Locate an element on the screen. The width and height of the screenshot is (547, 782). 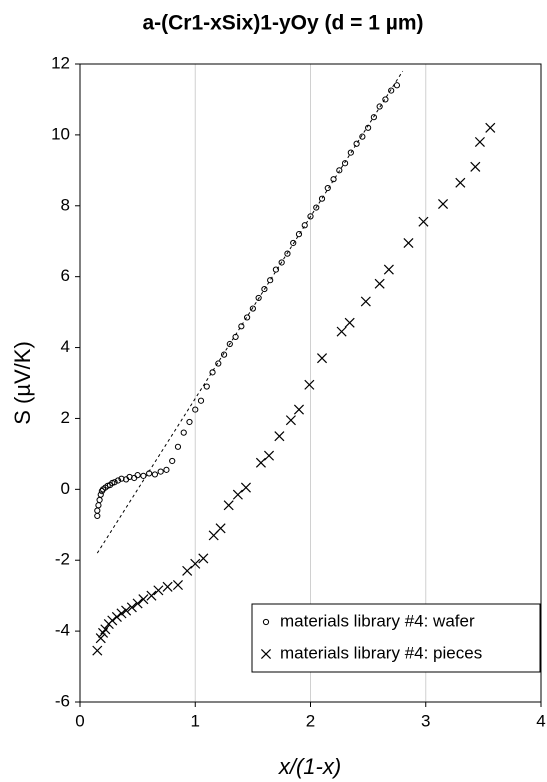
y-axis-label: S (µV/K) is located at coordinates (22, 383).